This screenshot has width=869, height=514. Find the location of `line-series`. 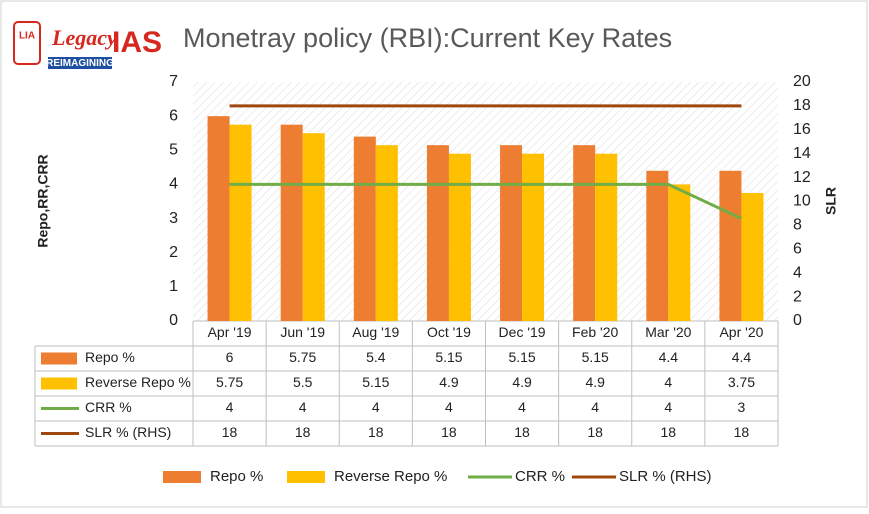

line-series is located at coordinates (486, 201).